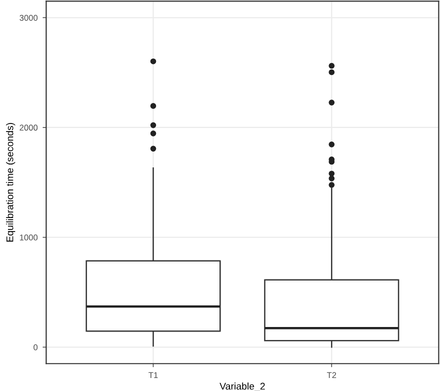 The width and height of the screenshot is (440, 391). What do you see at coordinates (29, 17) in the screenshot?
I see `y-tick-label: 3000` at bounding box center [29, 17].